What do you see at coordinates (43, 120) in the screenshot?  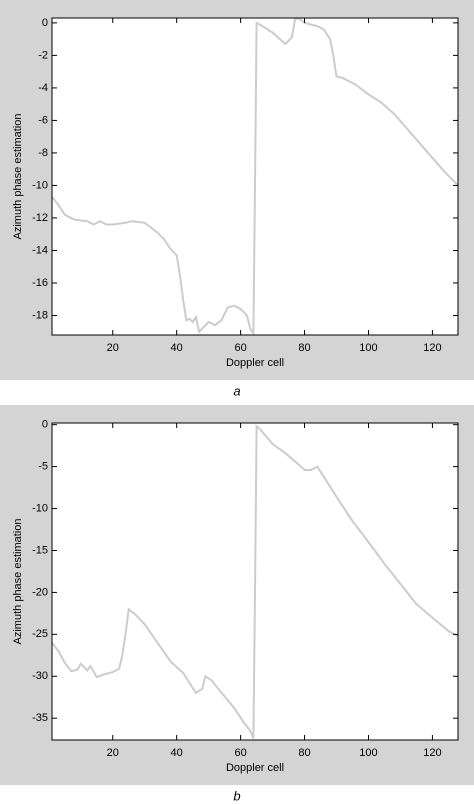 I see `y-tick-label: -6` at bounding box center [43, 120].